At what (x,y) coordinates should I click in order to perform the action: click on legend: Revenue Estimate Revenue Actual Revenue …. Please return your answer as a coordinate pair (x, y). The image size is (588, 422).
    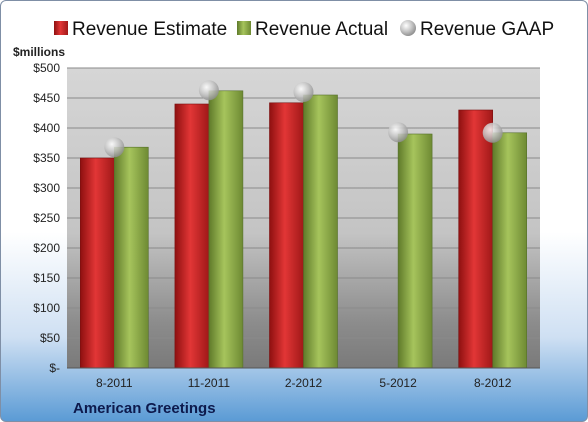
    Looking at the image, I should click on (304, 29).